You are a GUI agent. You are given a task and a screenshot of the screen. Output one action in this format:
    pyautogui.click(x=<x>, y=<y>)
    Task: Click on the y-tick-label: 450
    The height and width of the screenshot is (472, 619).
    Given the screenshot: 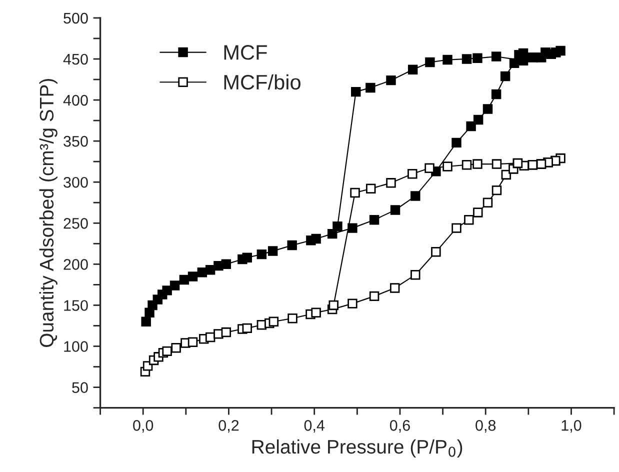 What is the action you would take?
    pyautogui.click(x=75, y=59)
    